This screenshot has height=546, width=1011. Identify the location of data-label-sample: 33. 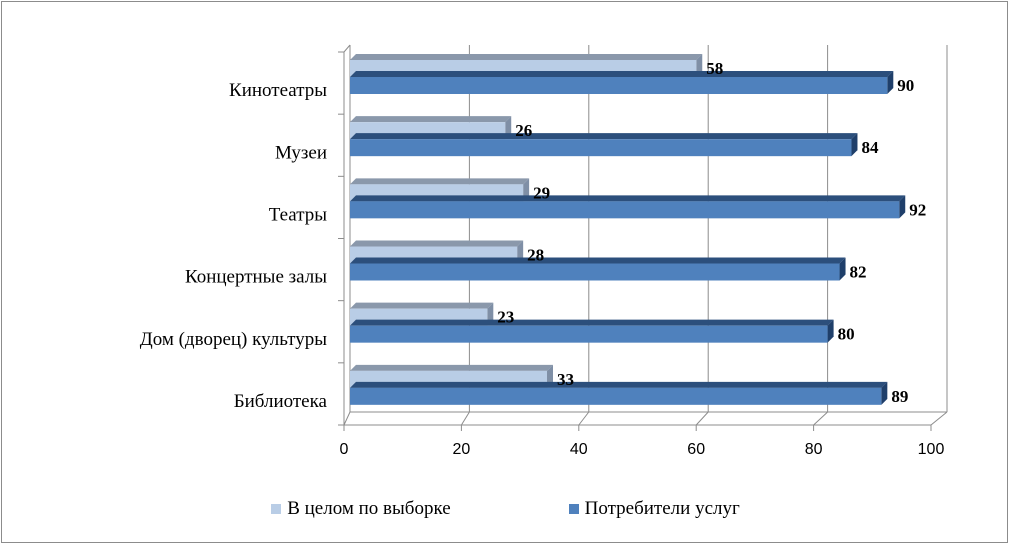
(565, 379).